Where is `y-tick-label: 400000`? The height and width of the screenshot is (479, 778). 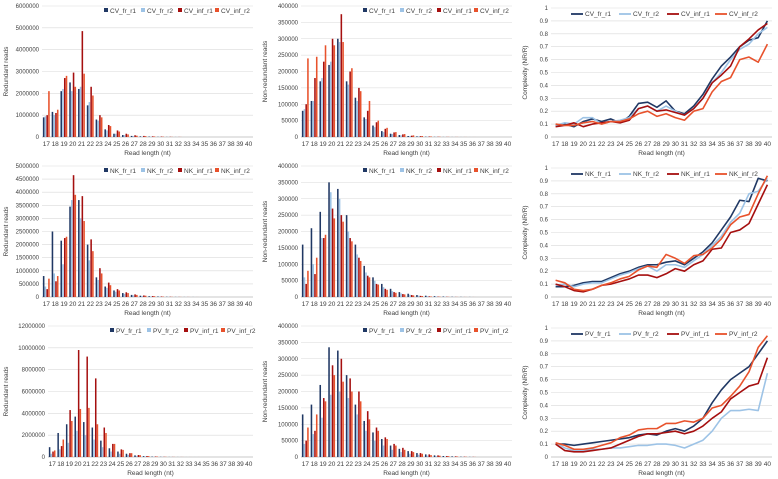
y-tick-label: 400000 is located at coordinates (288, 327).